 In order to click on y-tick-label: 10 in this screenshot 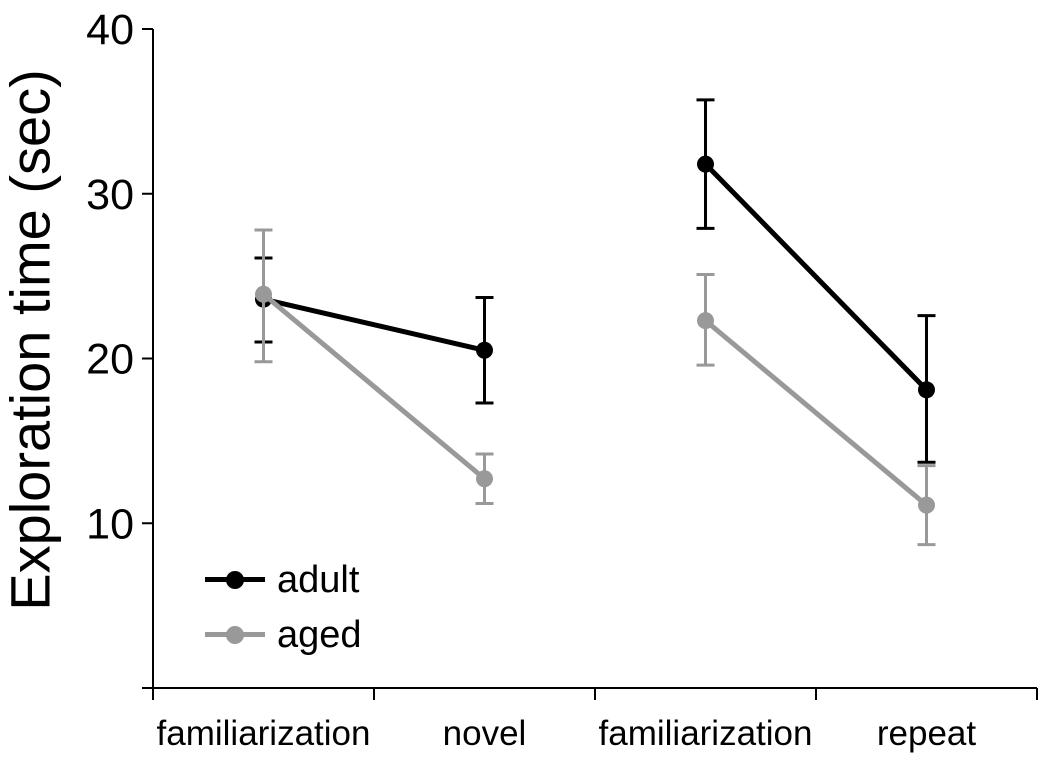, I will do `click(110, 524)`.